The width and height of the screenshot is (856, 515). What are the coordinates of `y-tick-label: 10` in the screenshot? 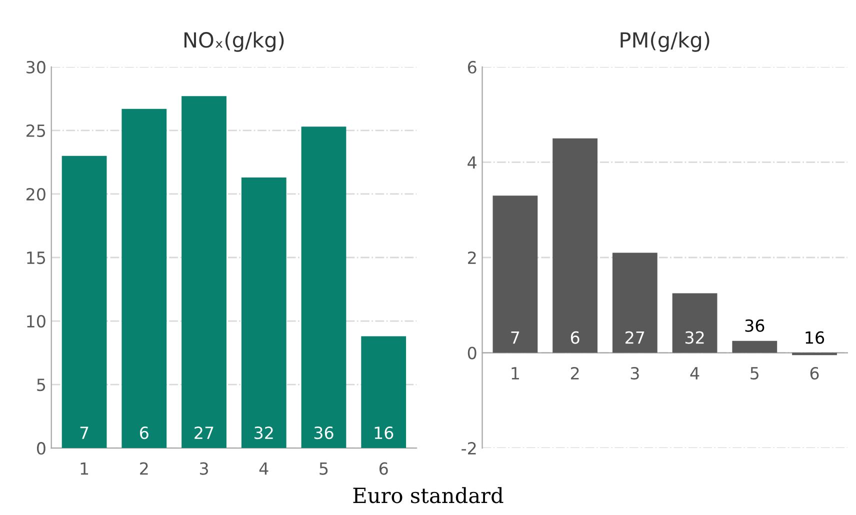 It's located at (36, 321).